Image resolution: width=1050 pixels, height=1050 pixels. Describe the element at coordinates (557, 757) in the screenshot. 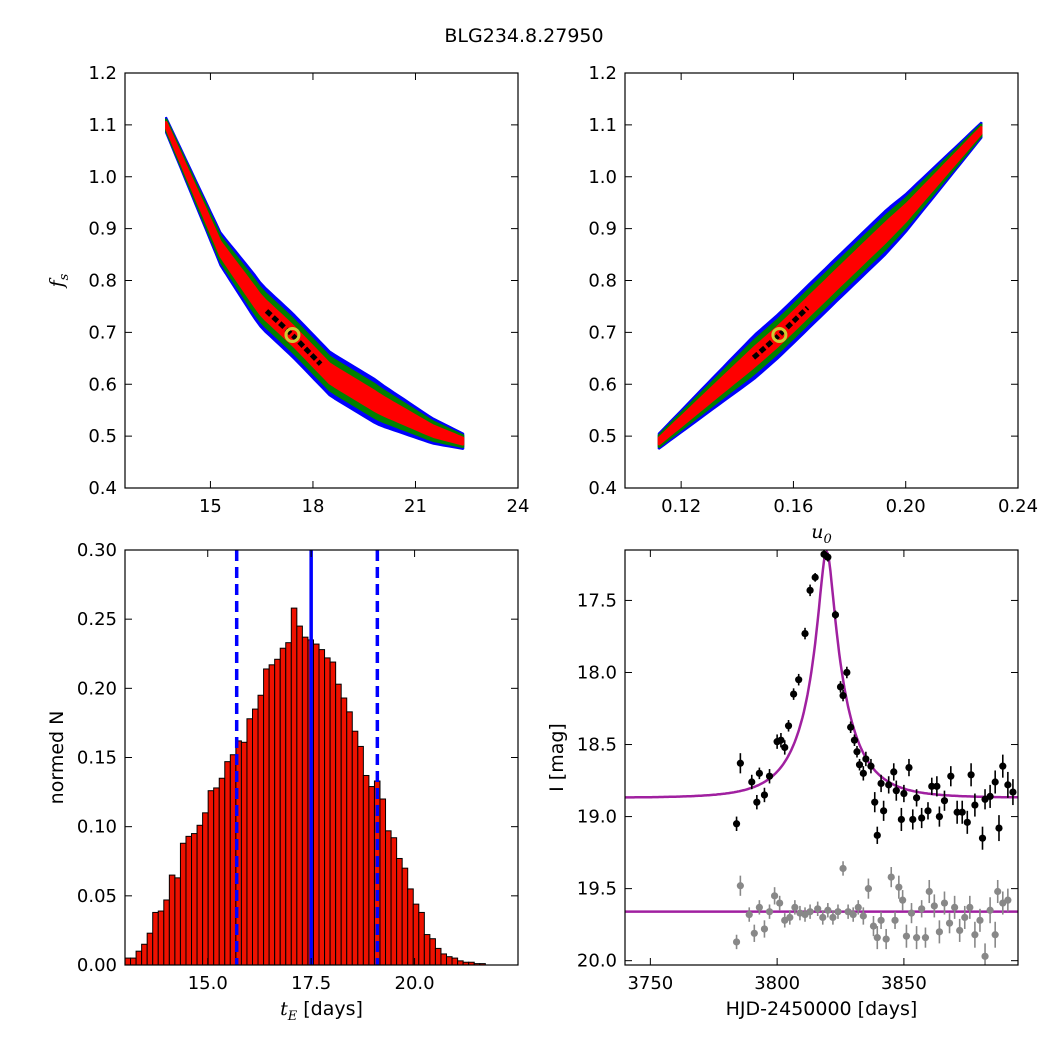

I see `y-axis-label: I [mag]` at that location.